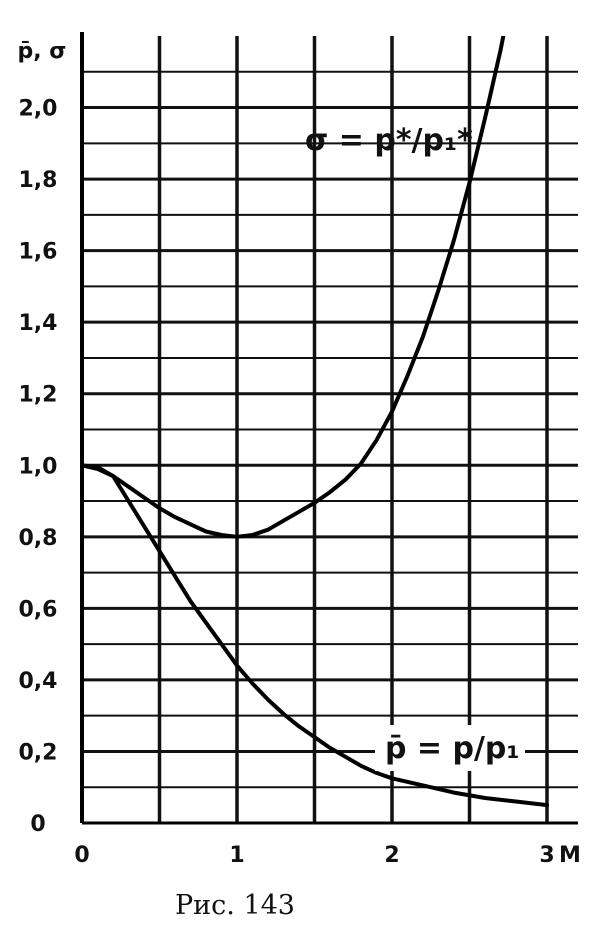  Describe the element at coordinates (38, 609) in the screenshot. I see `y-tick-label: 0,6` at that location.